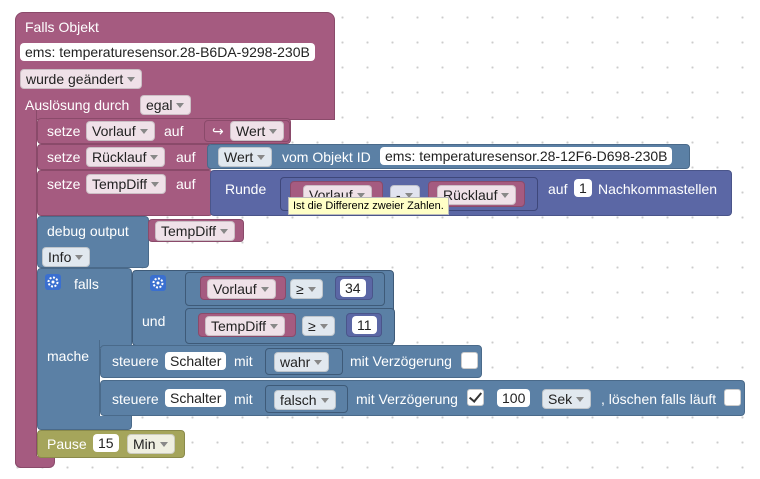  I want to click on level-dropdown: Info, so click(66, 257).